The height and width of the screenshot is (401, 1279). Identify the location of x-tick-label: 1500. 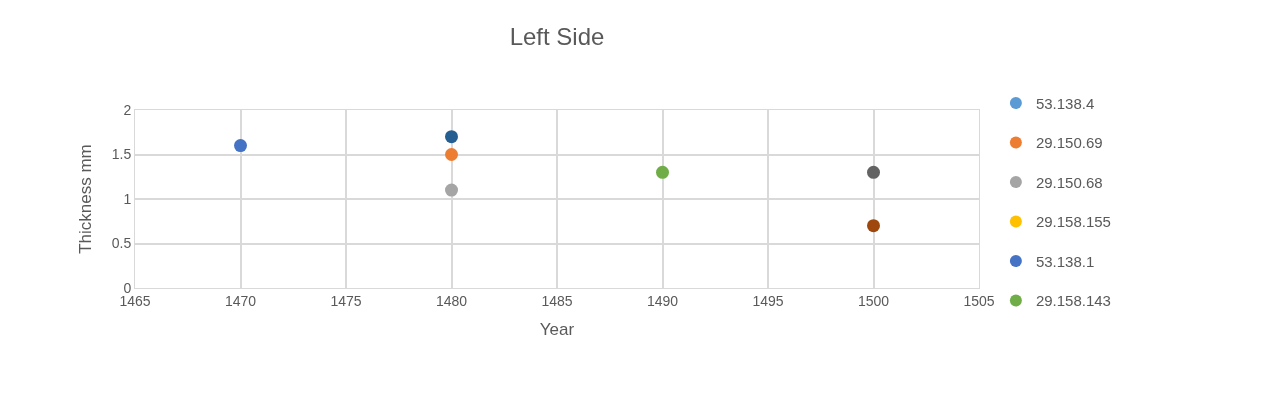
(873, 300).